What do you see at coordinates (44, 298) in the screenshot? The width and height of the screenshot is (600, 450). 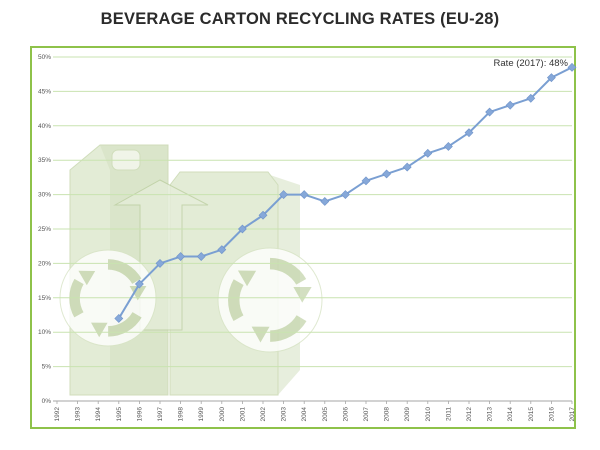 I see `y-tick-label: 15%` at bounding box center [44, 298].